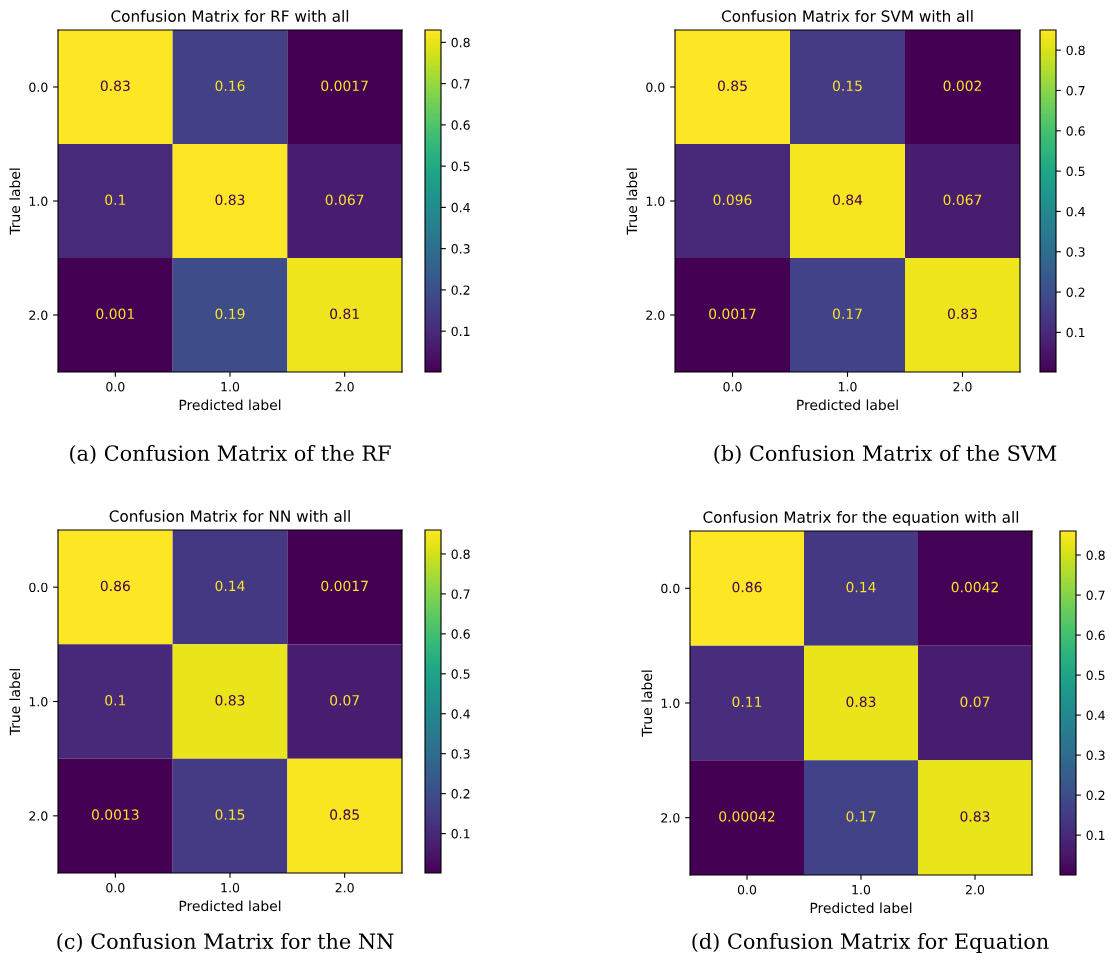  What do you see at coordinates (115, 314) in the screenshot?
I see `data-label: 0.001` at bounding box center [115, 314].